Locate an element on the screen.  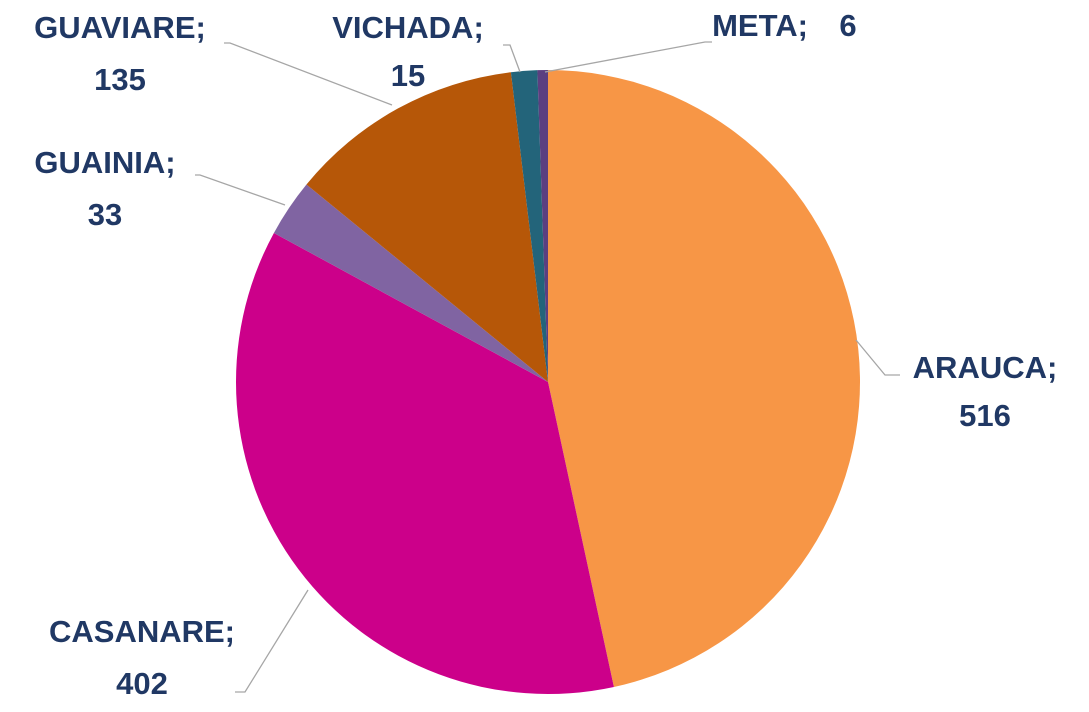
slice-label-value: 402 is located at coordinates (142, 683).